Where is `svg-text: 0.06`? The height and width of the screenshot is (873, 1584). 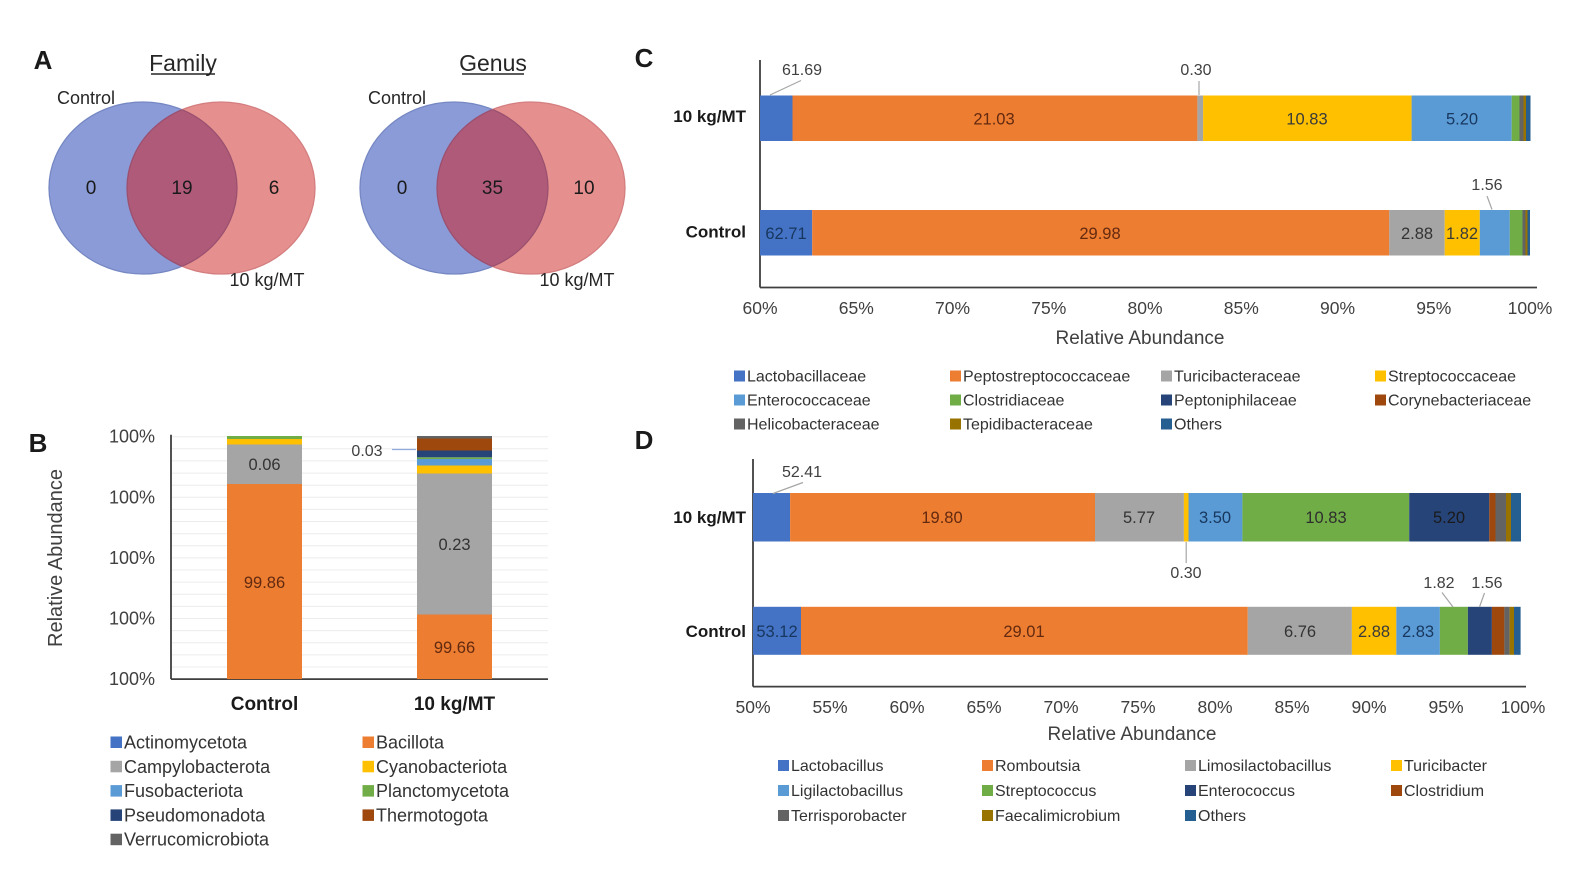 svg-text: 0.06 is located at coordinates (264, 465).